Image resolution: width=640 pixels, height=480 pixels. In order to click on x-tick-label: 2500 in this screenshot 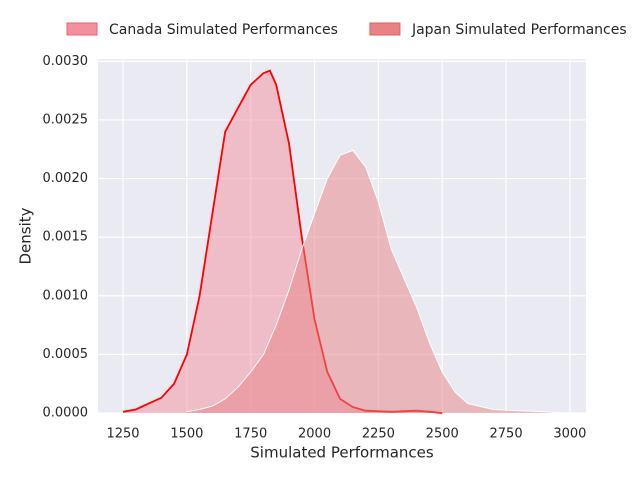, I will do `click(442, 434)`.